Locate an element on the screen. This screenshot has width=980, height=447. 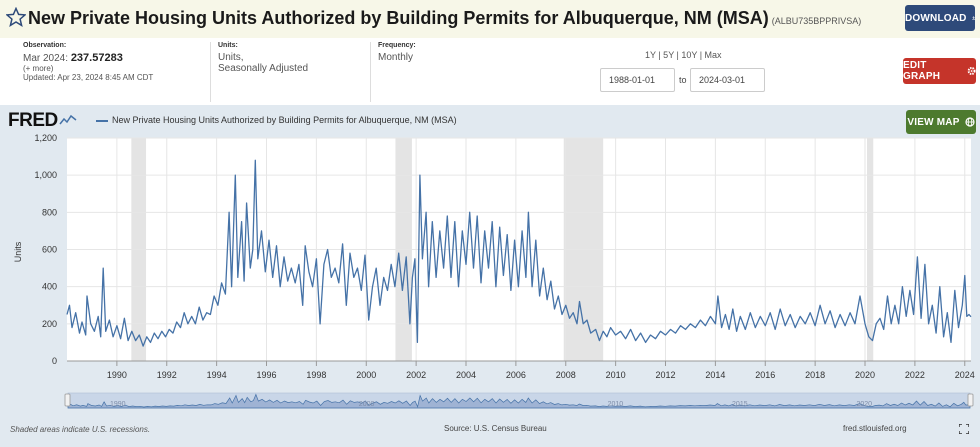
view-map-label: VIEW MAP is located at coordinates (933, 122).